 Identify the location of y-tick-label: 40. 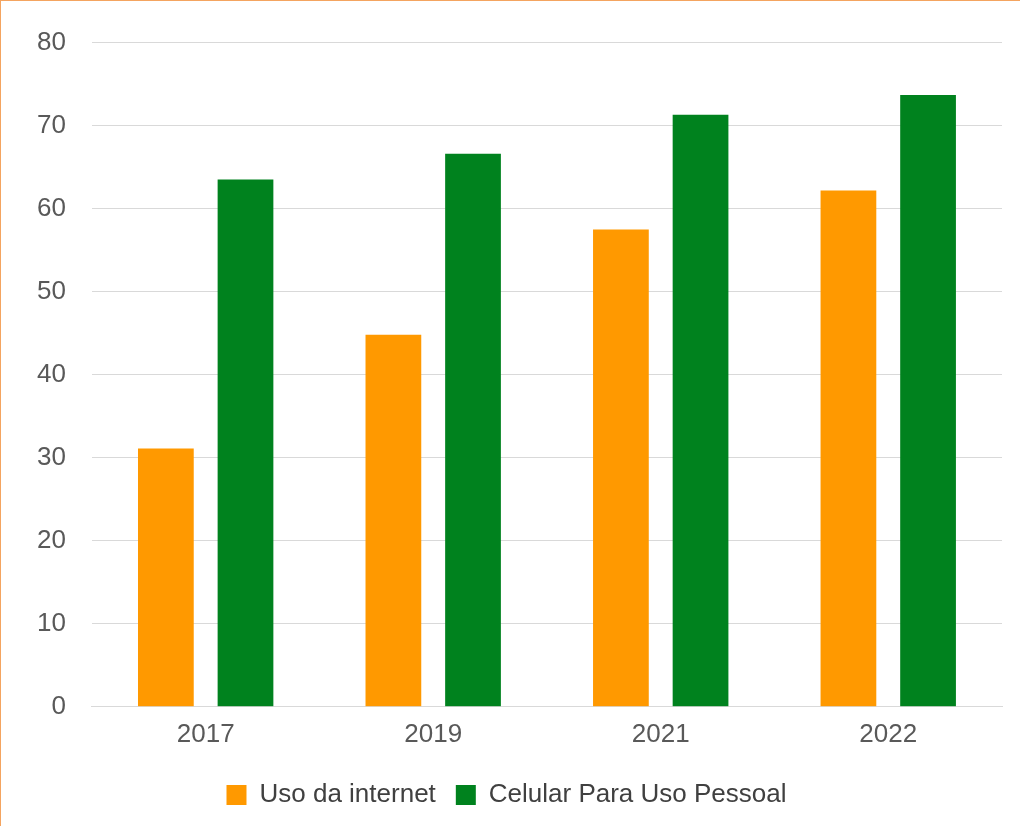
(51, 372).